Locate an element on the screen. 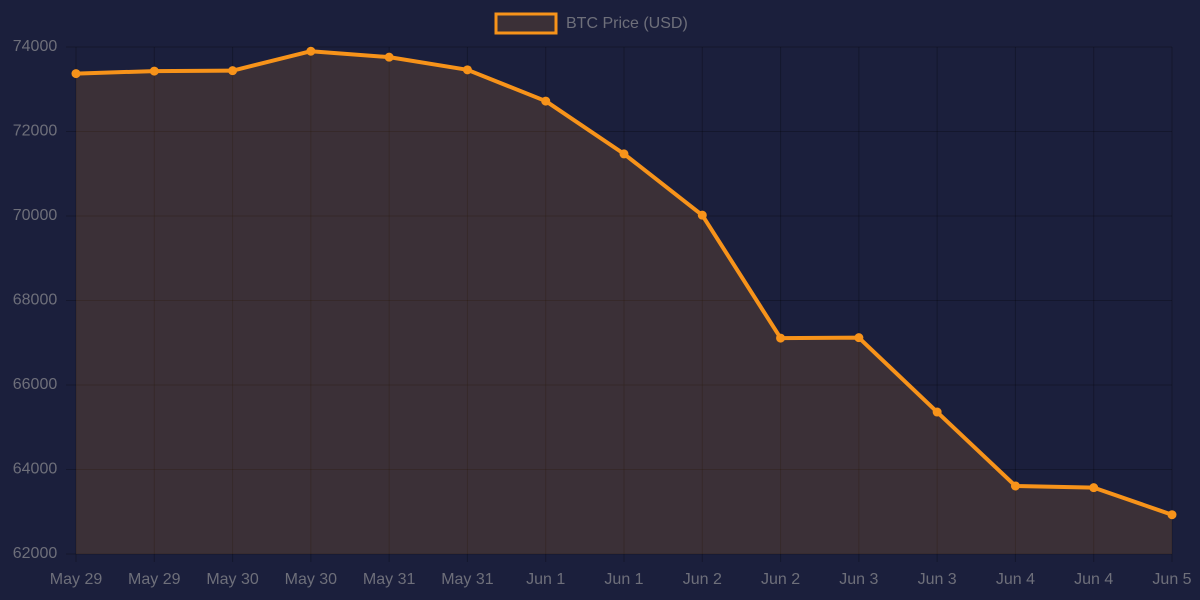 This screenshot has width=1200, height=600. y-tick-label: 64000 is located at coordinates (35, 469).